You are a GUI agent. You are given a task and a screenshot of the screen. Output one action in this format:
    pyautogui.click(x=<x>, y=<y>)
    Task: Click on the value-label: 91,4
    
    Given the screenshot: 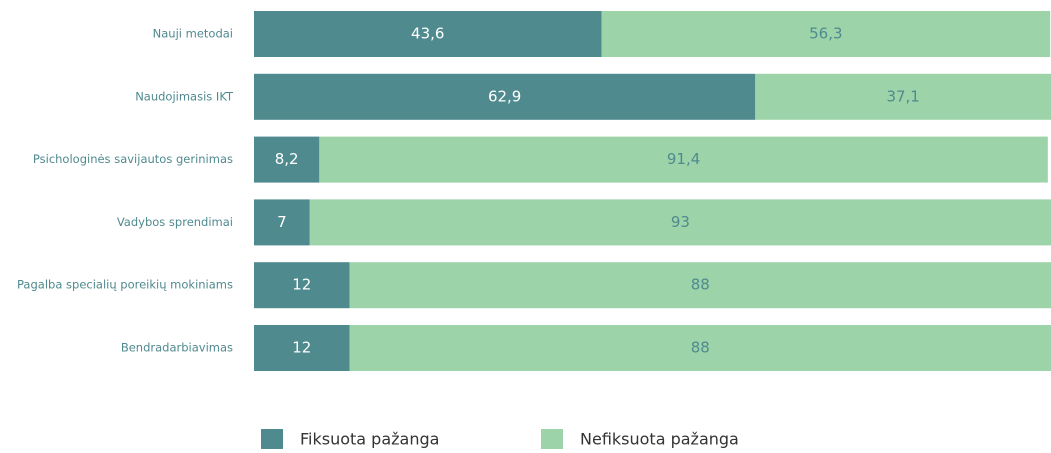 What is the action you would take?
    pyautogui.click(x=683, y=159)
    